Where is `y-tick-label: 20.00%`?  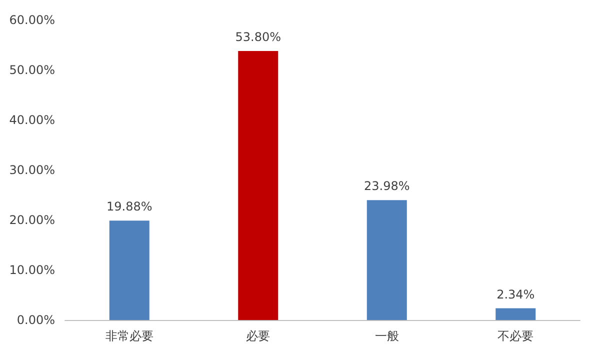 y-tick-label: 20.00% is located at coordinates (32, 220).